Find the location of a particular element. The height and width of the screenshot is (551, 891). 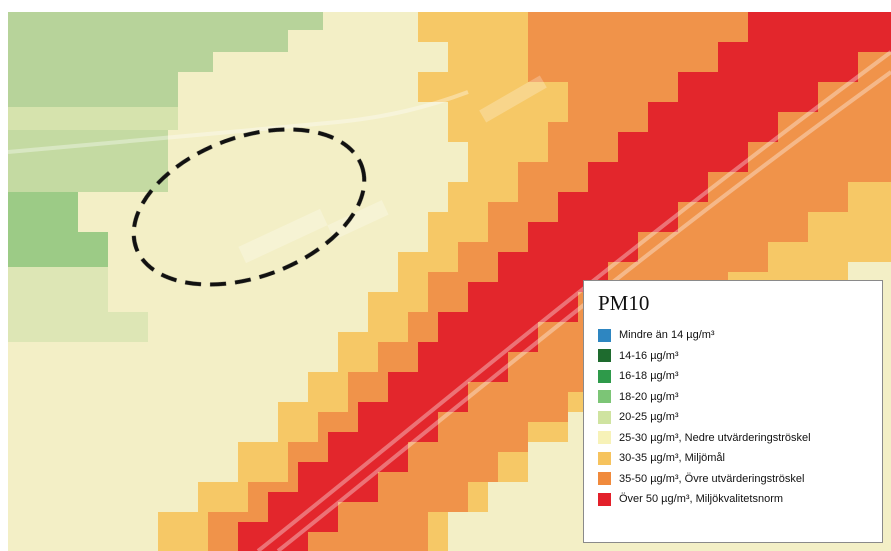

legend-item: 18-20 µg/m³ is located at coordinates (740, 397).